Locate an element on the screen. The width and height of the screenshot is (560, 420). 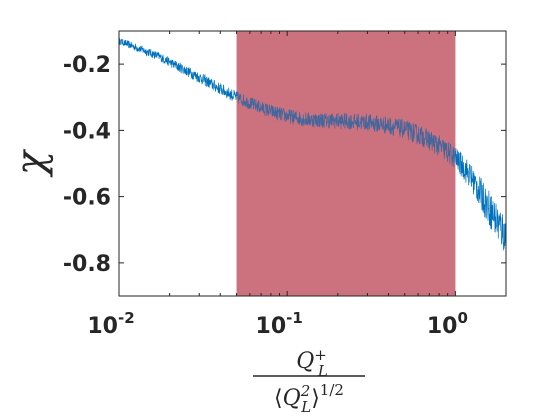
y-tick-label-0: -0.2 is located at coordinates (87, 65).